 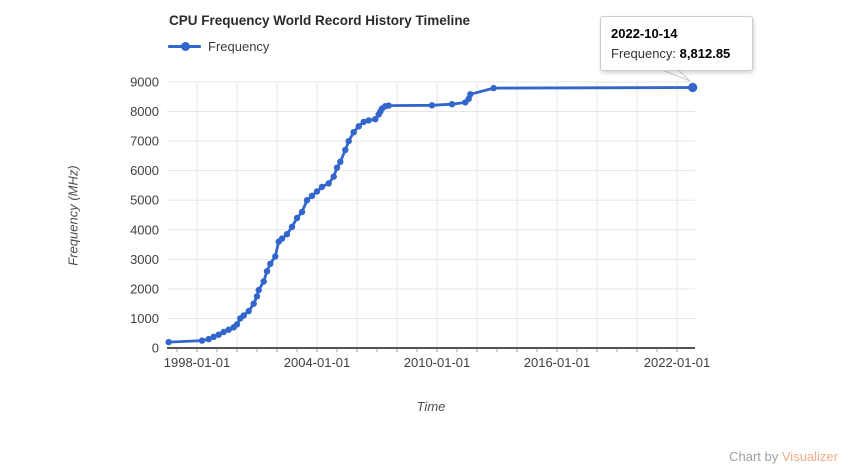 What do you see at coordinates (144, 170) in the screenshot?
I see `y-tick-label: 6000` at bounding box center [144, 170].